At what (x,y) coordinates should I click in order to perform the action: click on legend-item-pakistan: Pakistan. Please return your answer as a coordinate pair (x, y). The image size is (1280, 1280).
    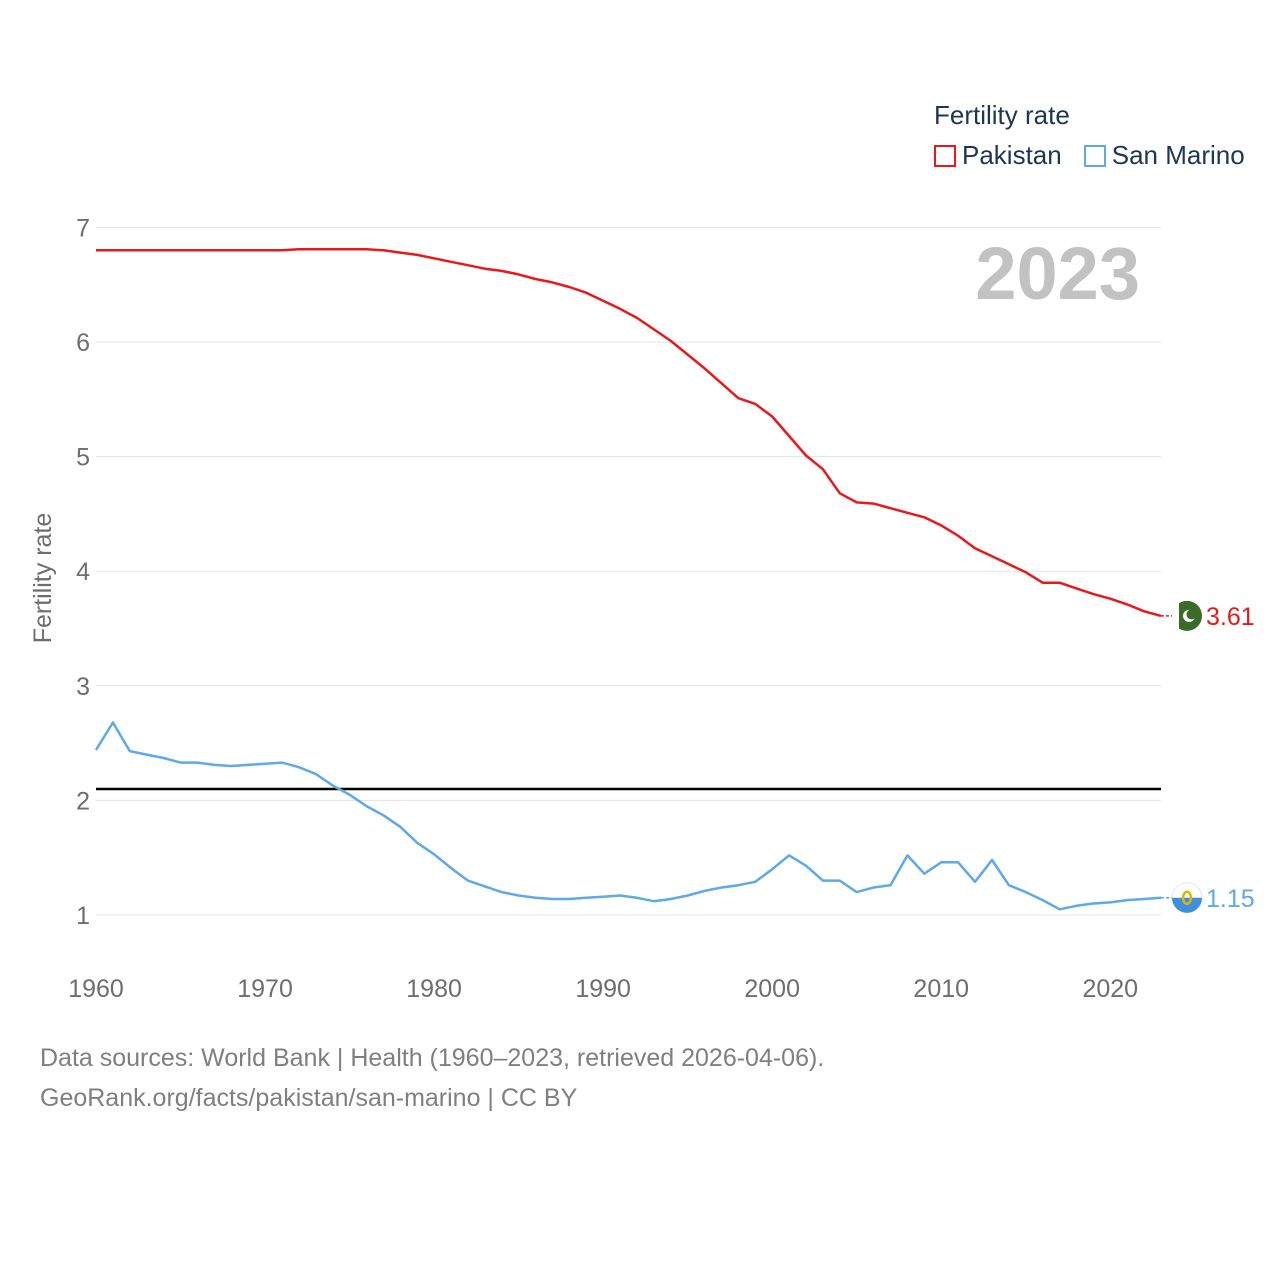
    Looking at the image, I should click on (998, 155).